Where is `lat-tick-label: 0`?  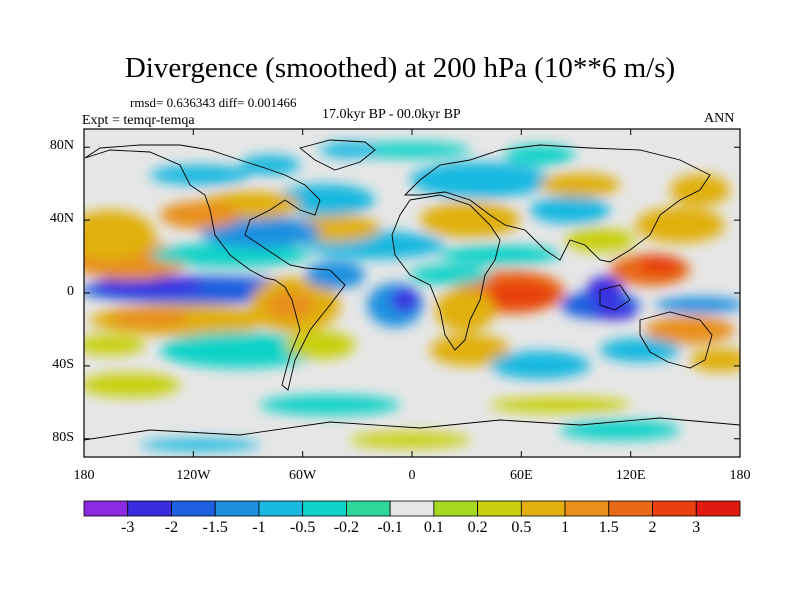
lat-tick-label: 0 is located at coordinates (70, 291).